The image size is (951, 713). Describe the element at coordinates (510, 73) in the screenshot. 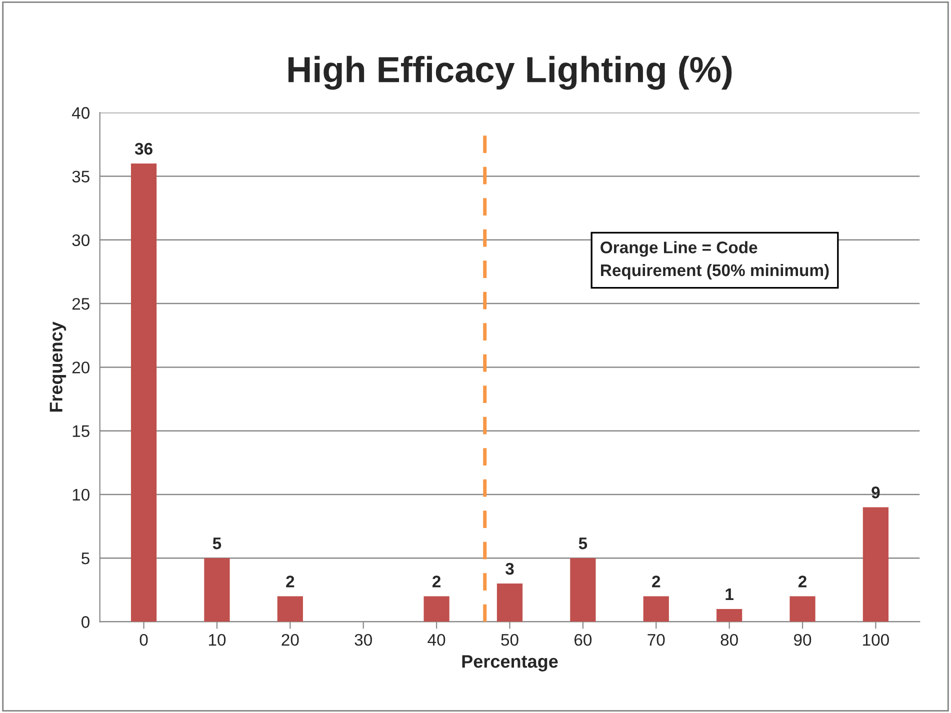

I see `chart-title: High Efficacy Lighting (%)` at that location.